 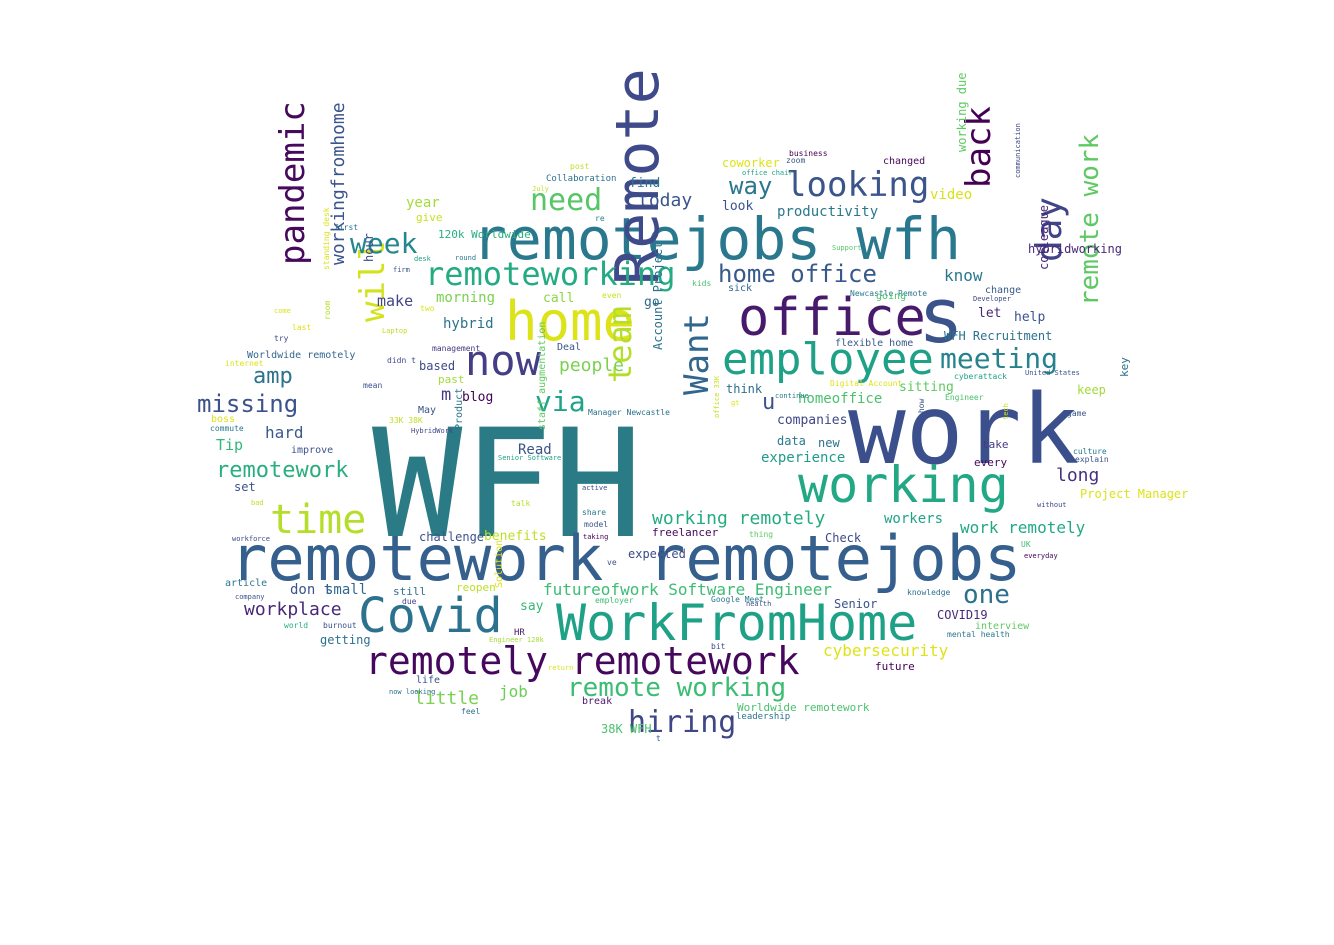 What do you see at coordinates (1023, 527) in the screenshot?
I see `word-work-remotely-47: work remotely` at bounding box center [1023, 527].